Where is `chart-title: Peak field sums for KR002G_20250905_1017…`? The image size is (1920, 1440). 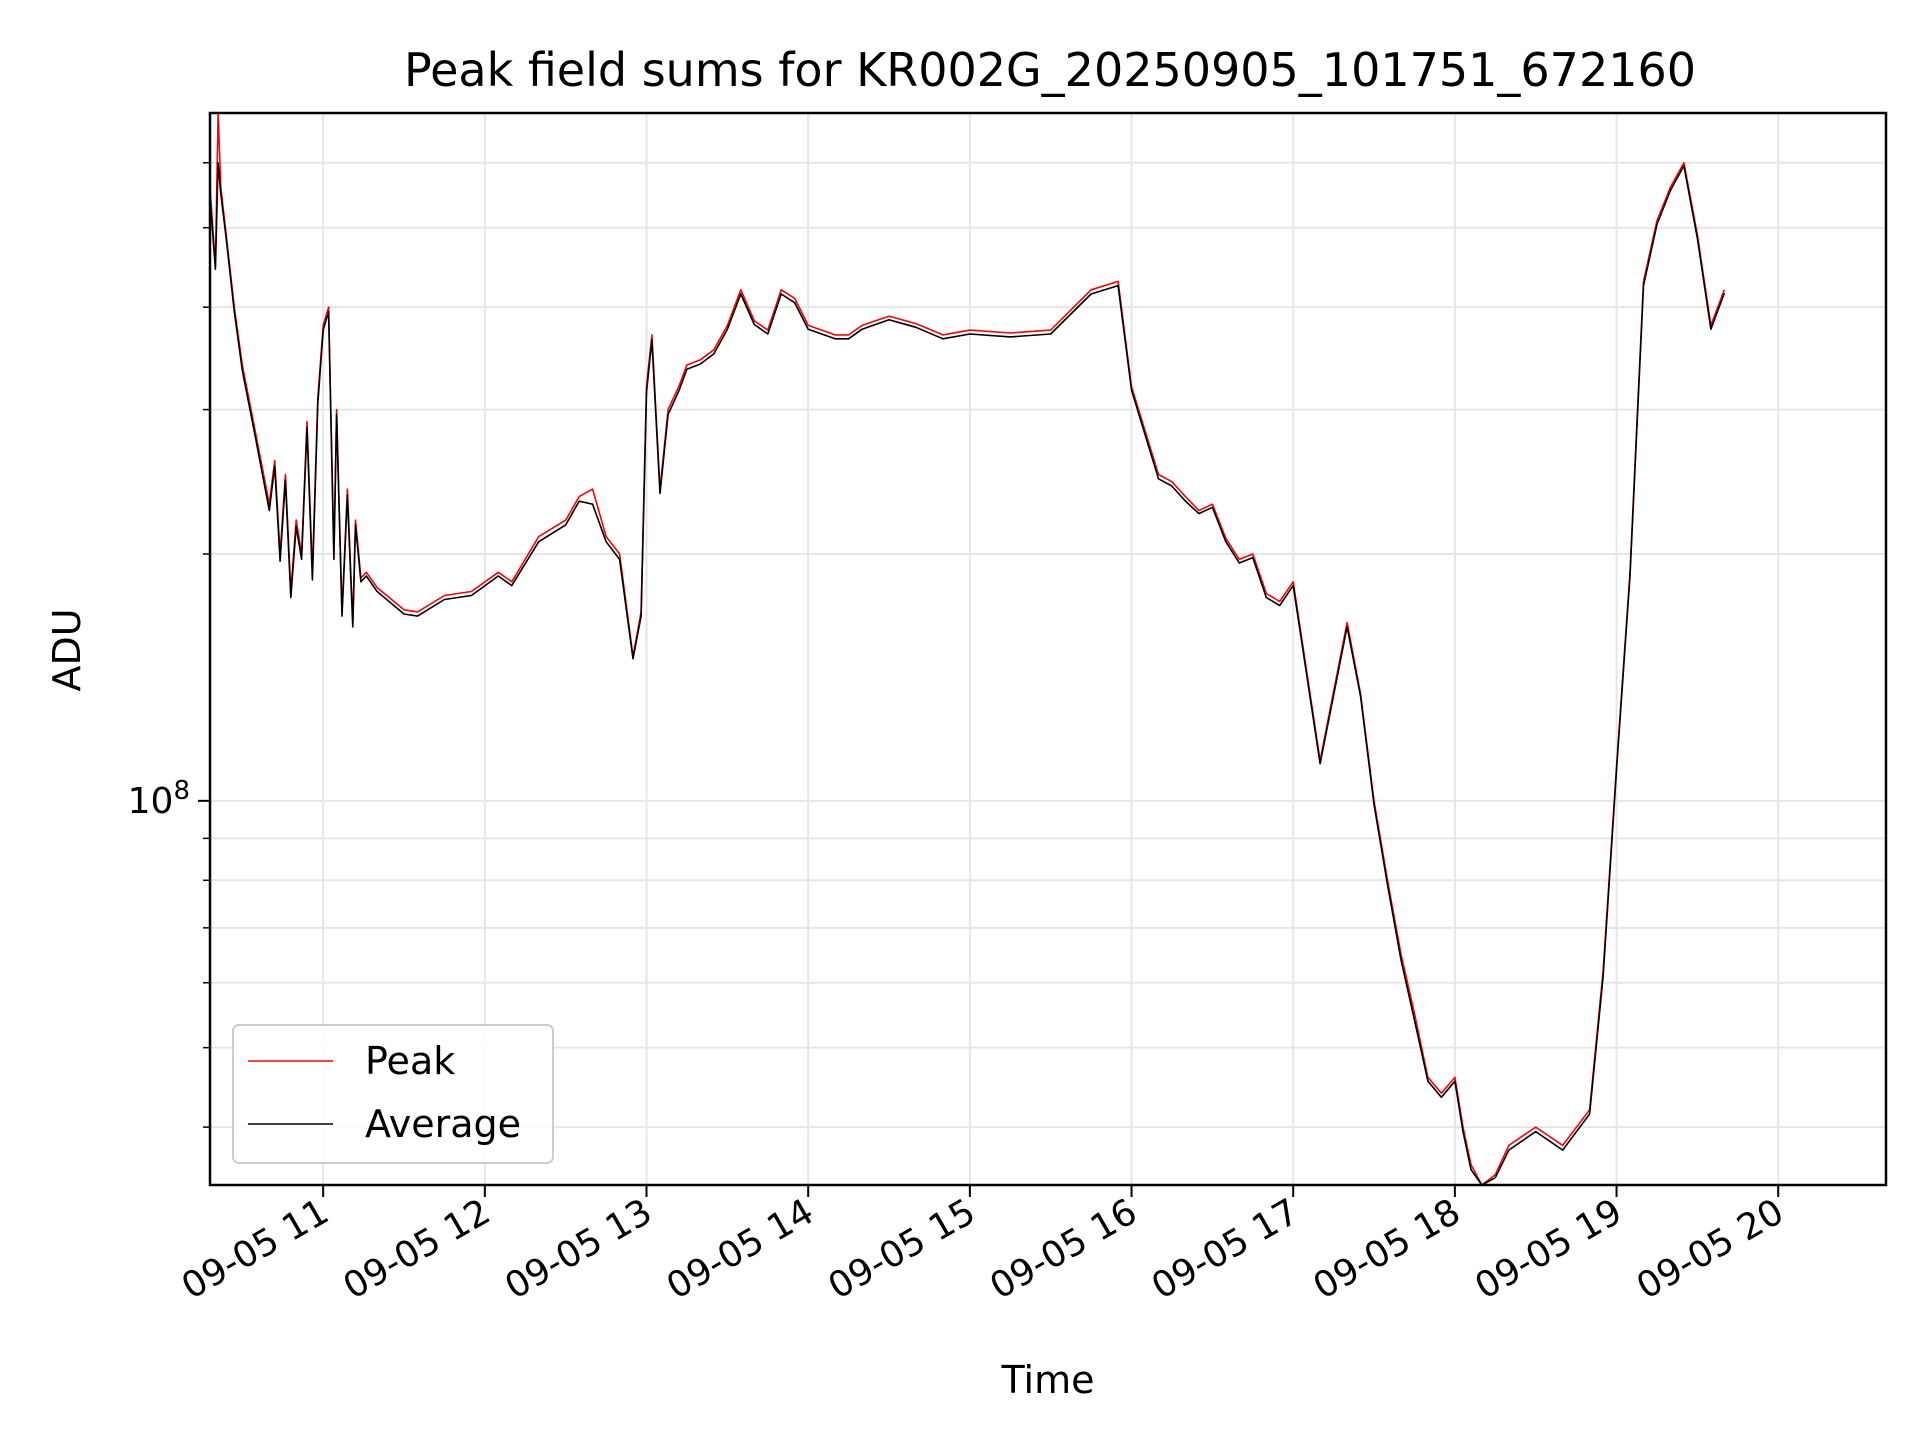
chart-title: Peak field sums for KR002G_20250905_1017… is located at coordinates (1050, 70).